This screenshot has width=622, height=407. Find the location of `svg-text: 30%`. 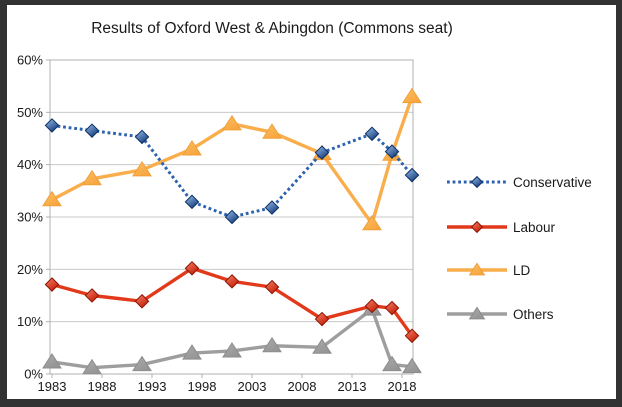

svg-text: 30% is located at coordinates (30, 217).